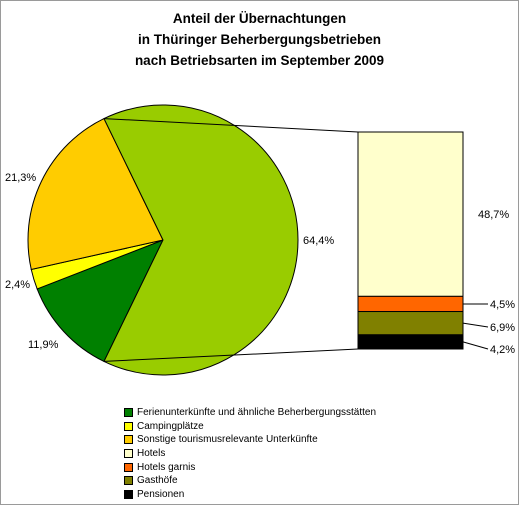 This screenshot has height=505, width=519. Describe the element at coordinates (502, 328) in the screenshot. I see `bar-data-label: 6,9%` at that location.